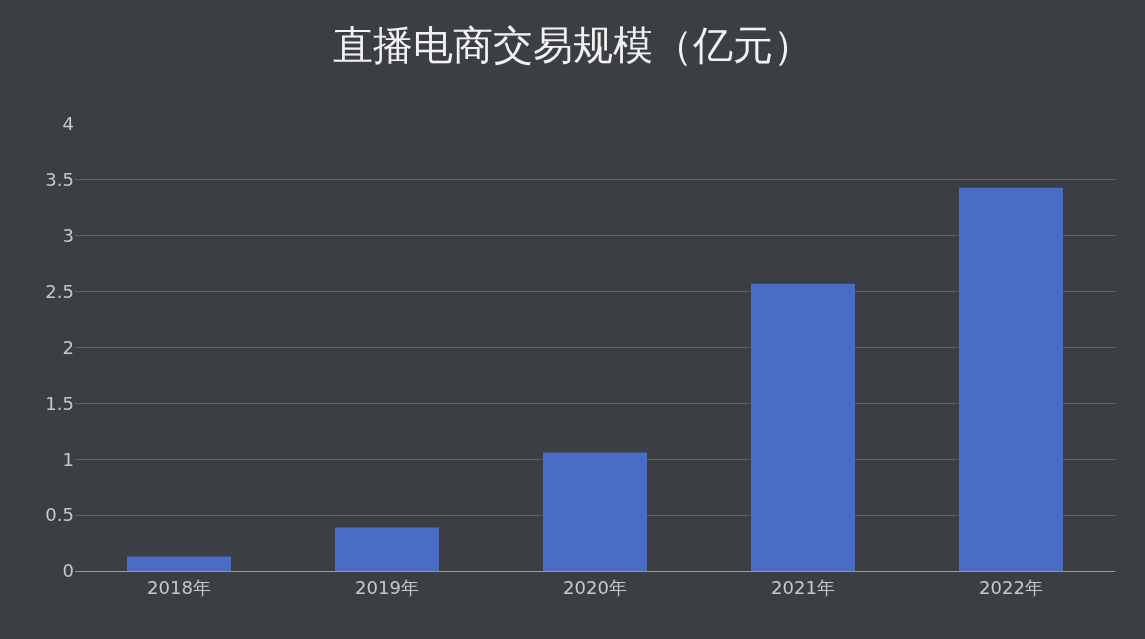 The height and width of the screenshot is (639, 1145). What do you see at coordinates (68, 347) in the screenshot?
I see `y-tick-label: 2` at bounding box center [68, 347].